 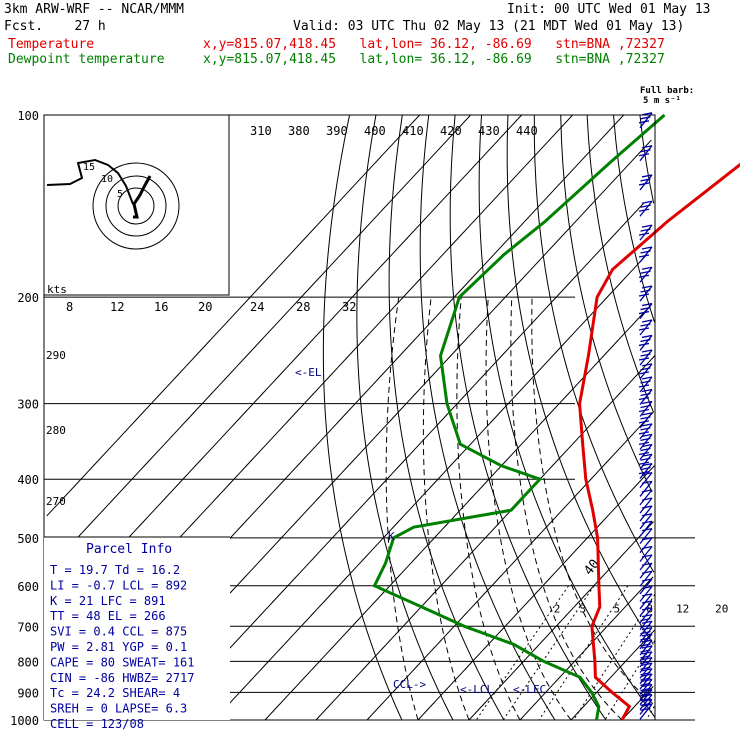 What do you see at coordinates (28, 116) in the screenshot?
I see `pressure-label: 100` at bounding box center [28, 116].